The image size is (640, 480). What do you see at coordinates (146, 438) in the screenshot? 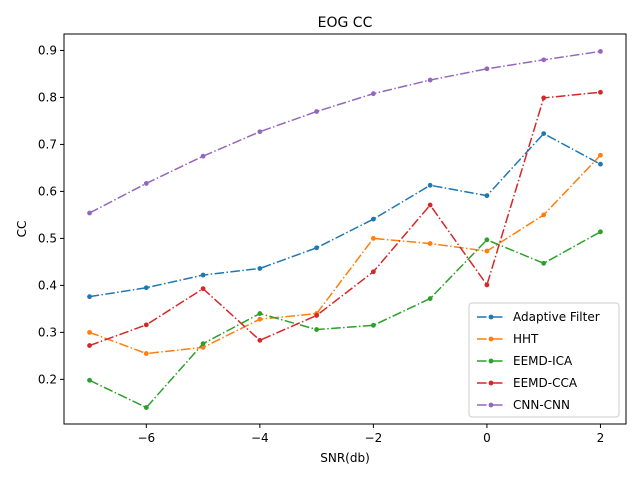
I see `x-tick-label: −6` at bounding box center [146, 438].